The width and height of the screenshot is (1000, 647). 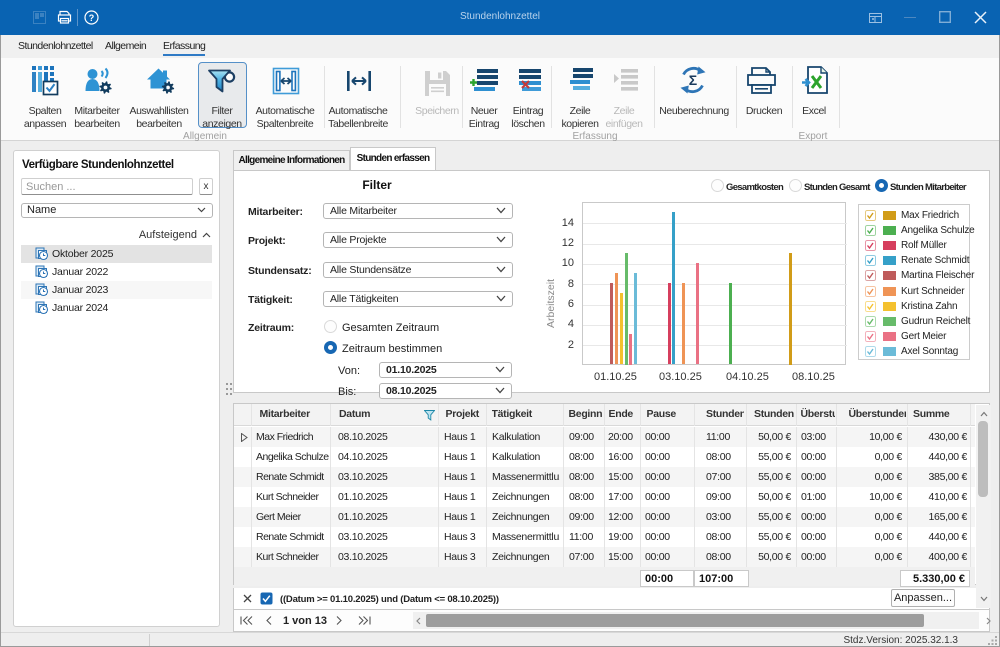 I want to click on svg-text: Σ, so click(x=693, y=80).